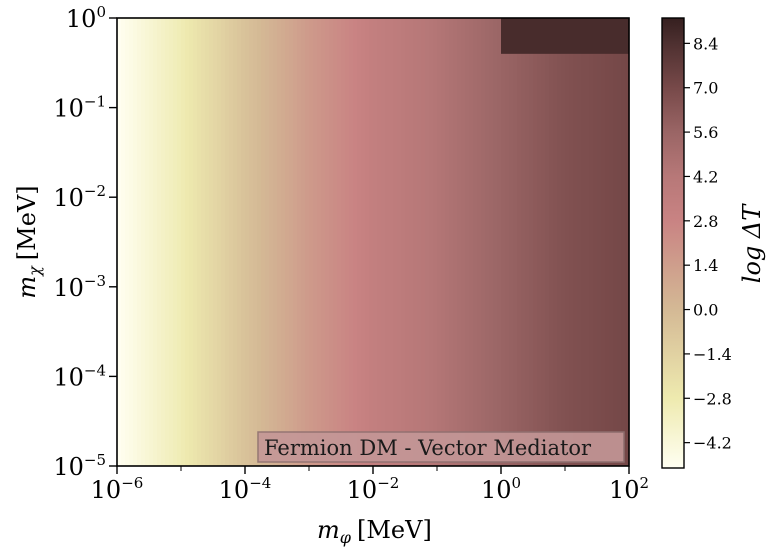 This screenshot has height=547, width=766. I want to click on colorbar-tick-label: −4.2, so click(712, 443).